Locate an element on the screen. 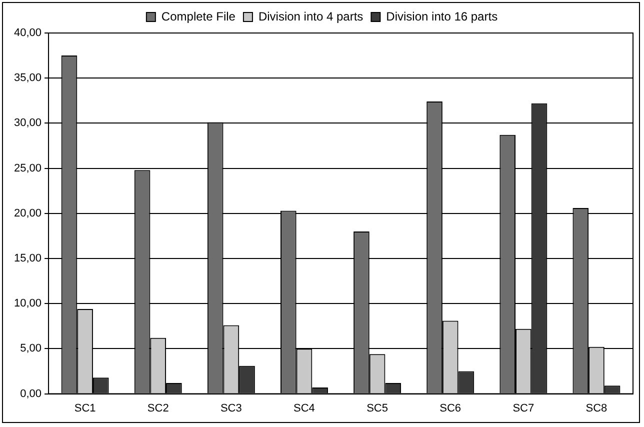 This screenshot has height=427, width=644. x-tick-label: SC6 is located at coordinates (451, 408).